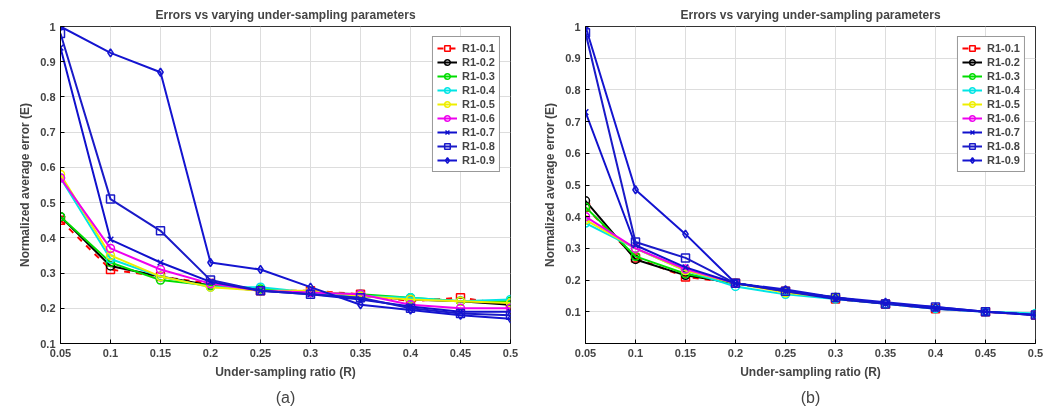  I want to click on text: (a), so click(285, 397).